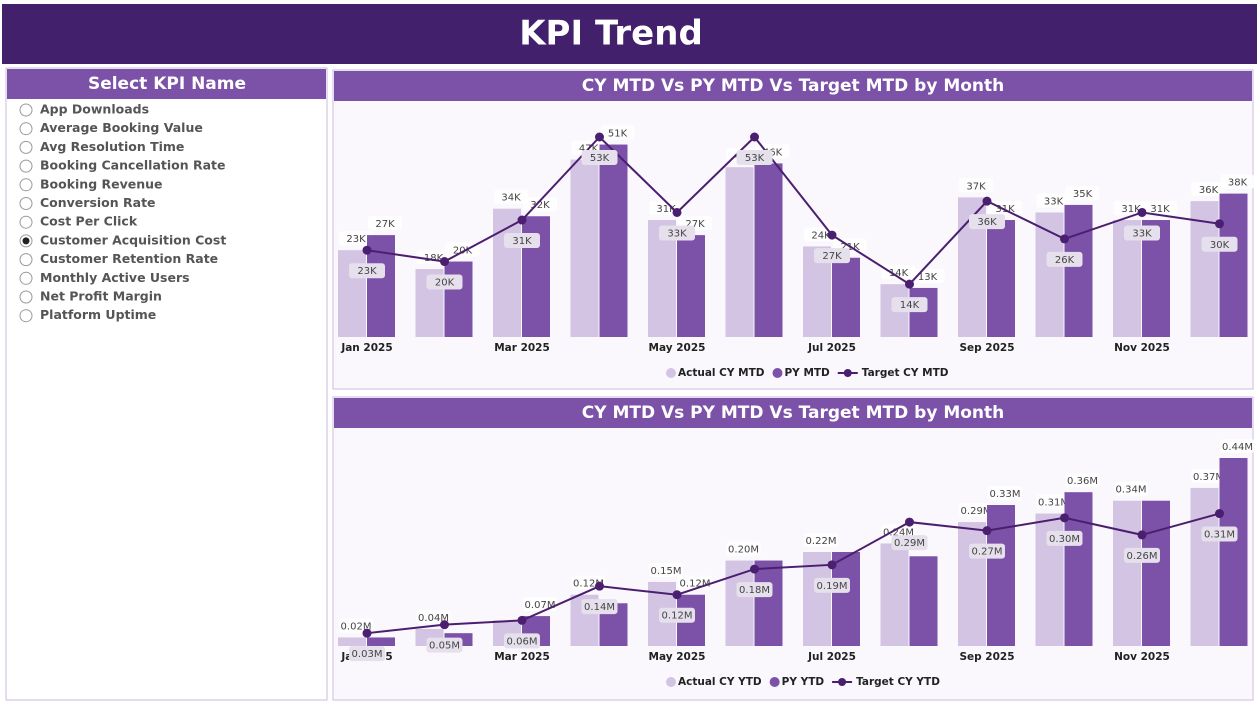 The width and height of the screenshot is (1259, 720). What do you see at coordinates (1131, 490) in the screenshot?
I see `data-label: 0.34M` at bounding box center [1131, 490].